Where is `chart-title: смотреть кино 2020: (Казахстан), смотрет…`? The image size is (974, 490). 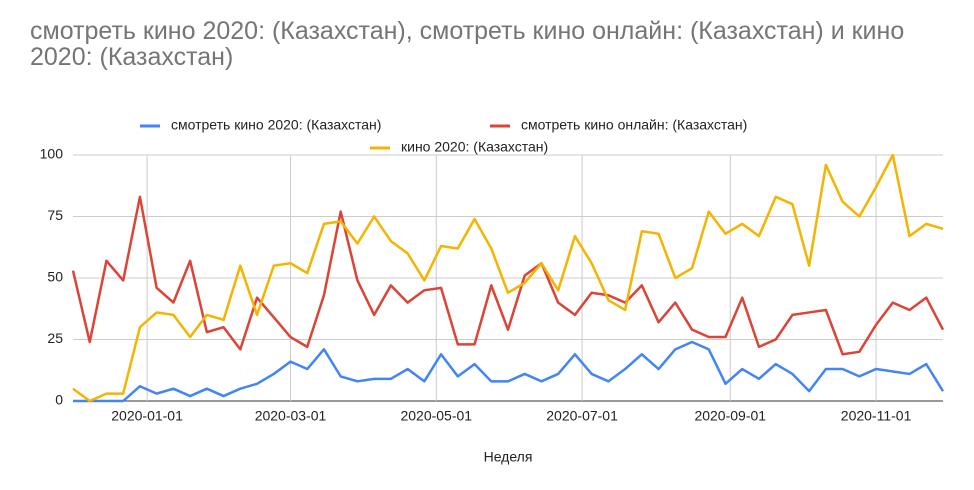 chart-title: смотреть кино 2020: (Казахстан), смотрет… is located at coordinates (467, 44).